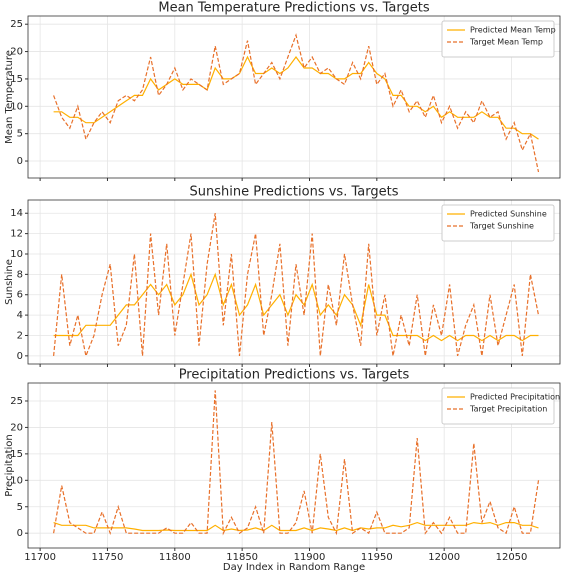 The image size is (566, 573). Describe the element at coordinates (9, 282) in the screenshot. I see `y-axis-label: Sunshine` at that location.